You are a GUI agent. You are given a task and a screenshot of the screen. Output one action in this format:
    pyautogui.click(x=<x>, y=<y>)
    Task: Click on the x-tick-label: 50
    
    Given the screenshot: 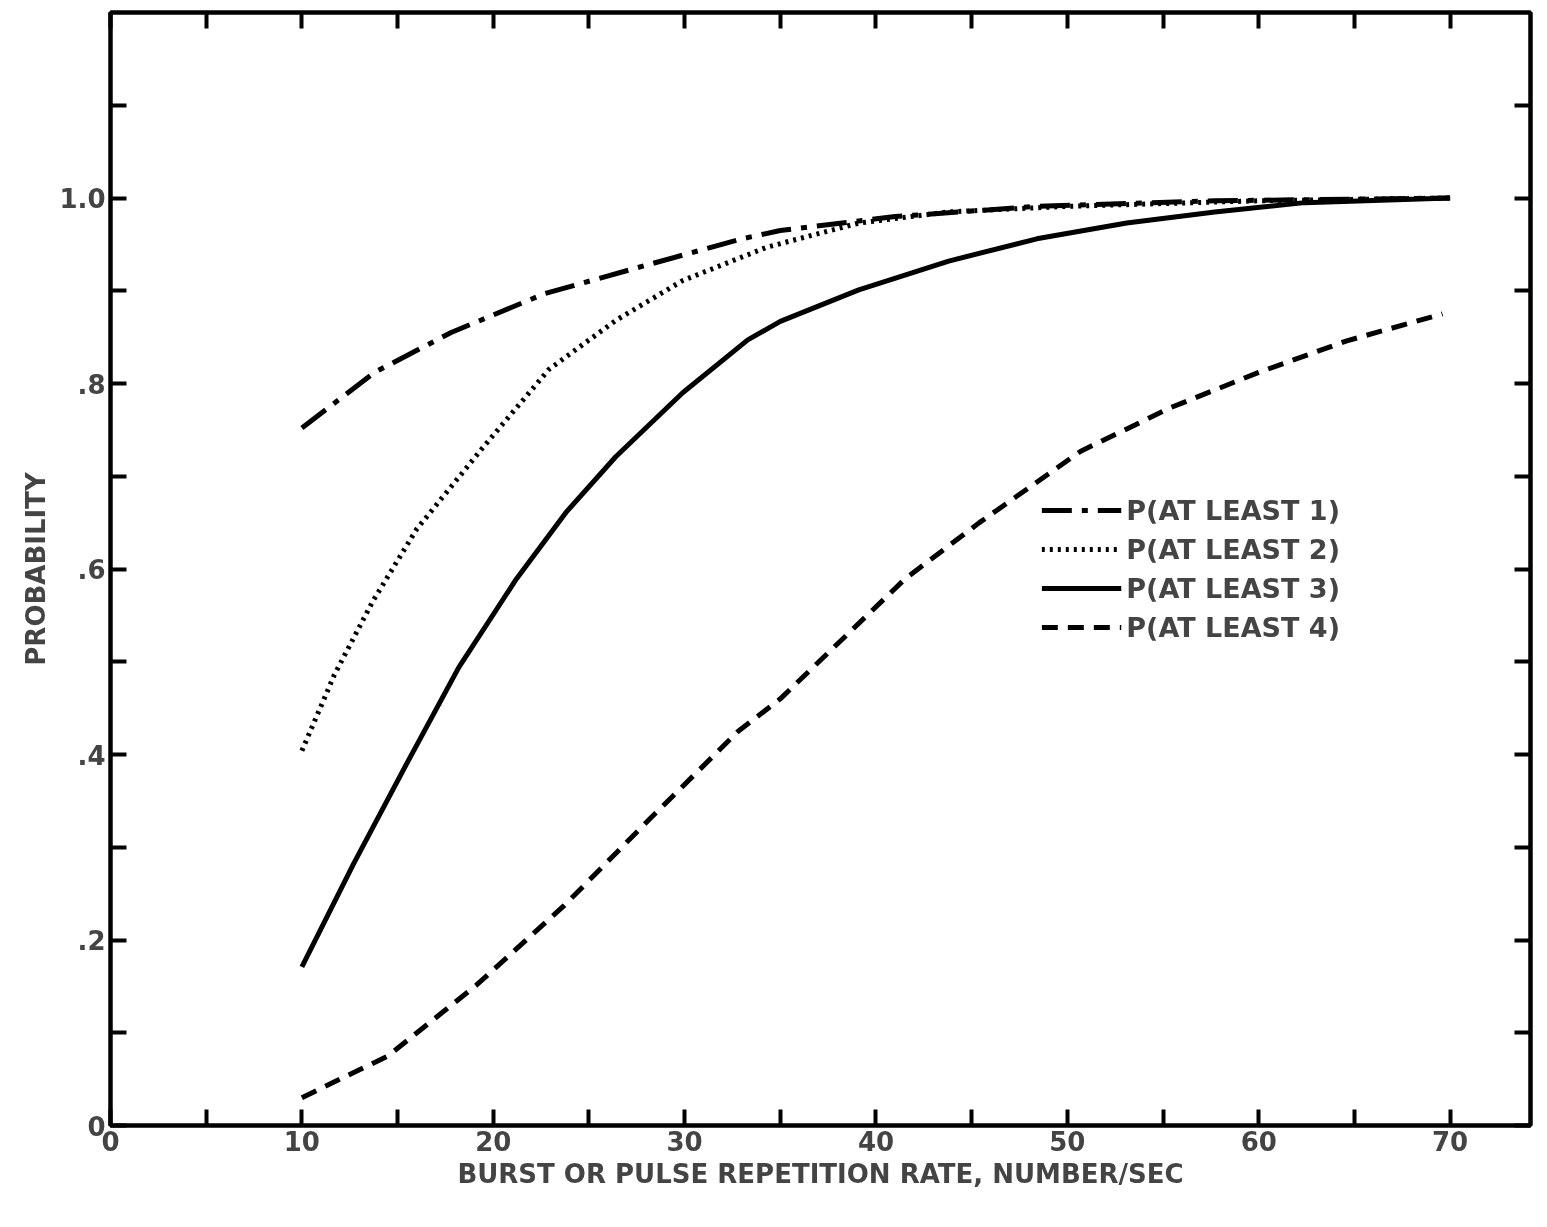 What is the action you would take?
    pyautogui.click(x=1067, y=1141)
    